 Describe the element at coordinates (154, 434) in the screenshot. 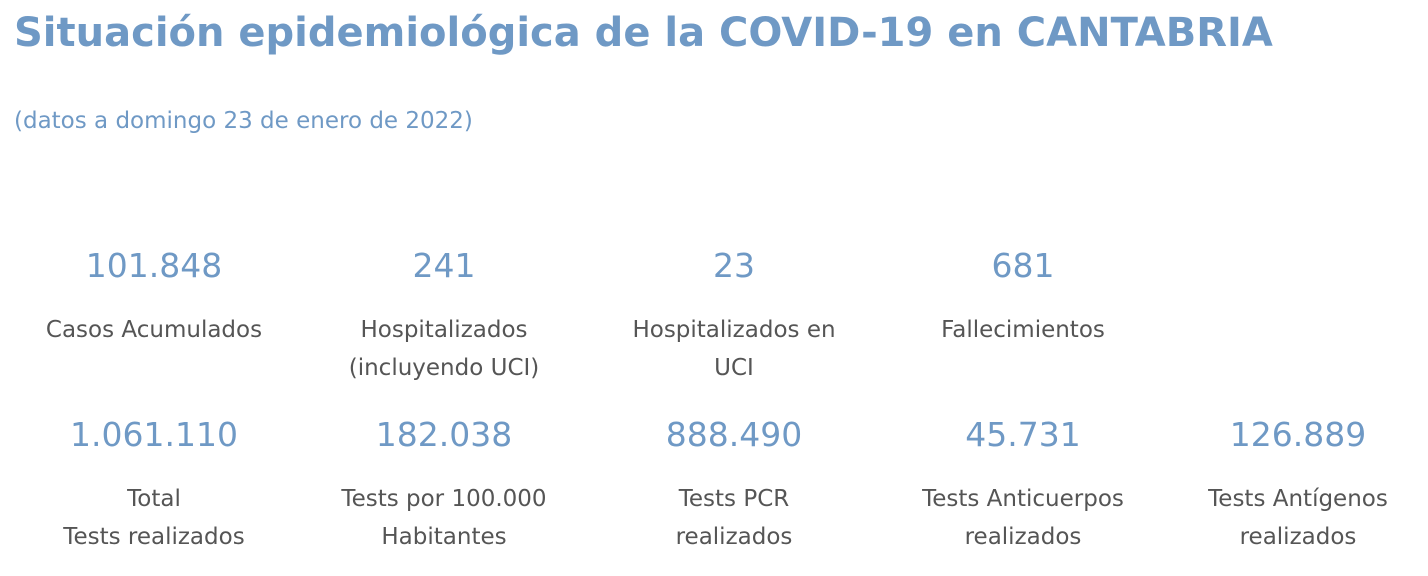

I see `stat-value: 1.061.110` at that location.